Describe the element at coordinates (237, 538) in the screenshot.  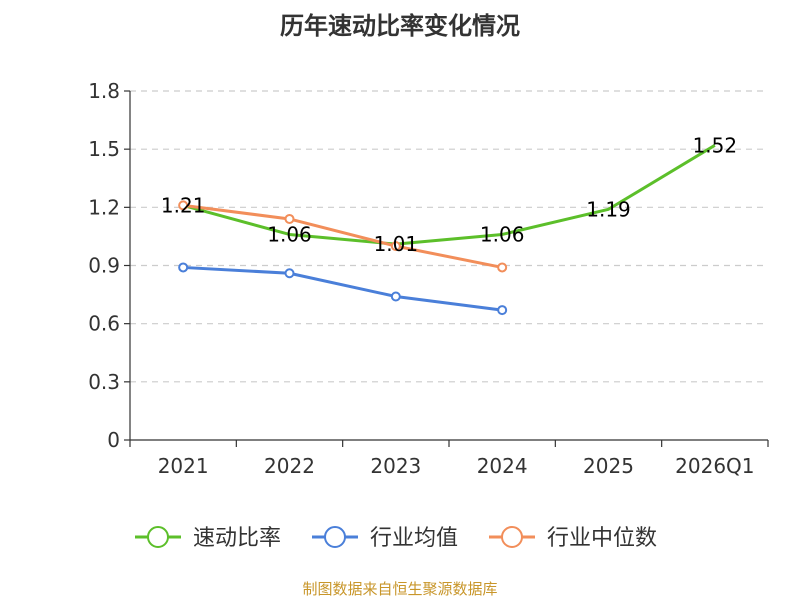
I see `legend-label: 速动比率` at that location.